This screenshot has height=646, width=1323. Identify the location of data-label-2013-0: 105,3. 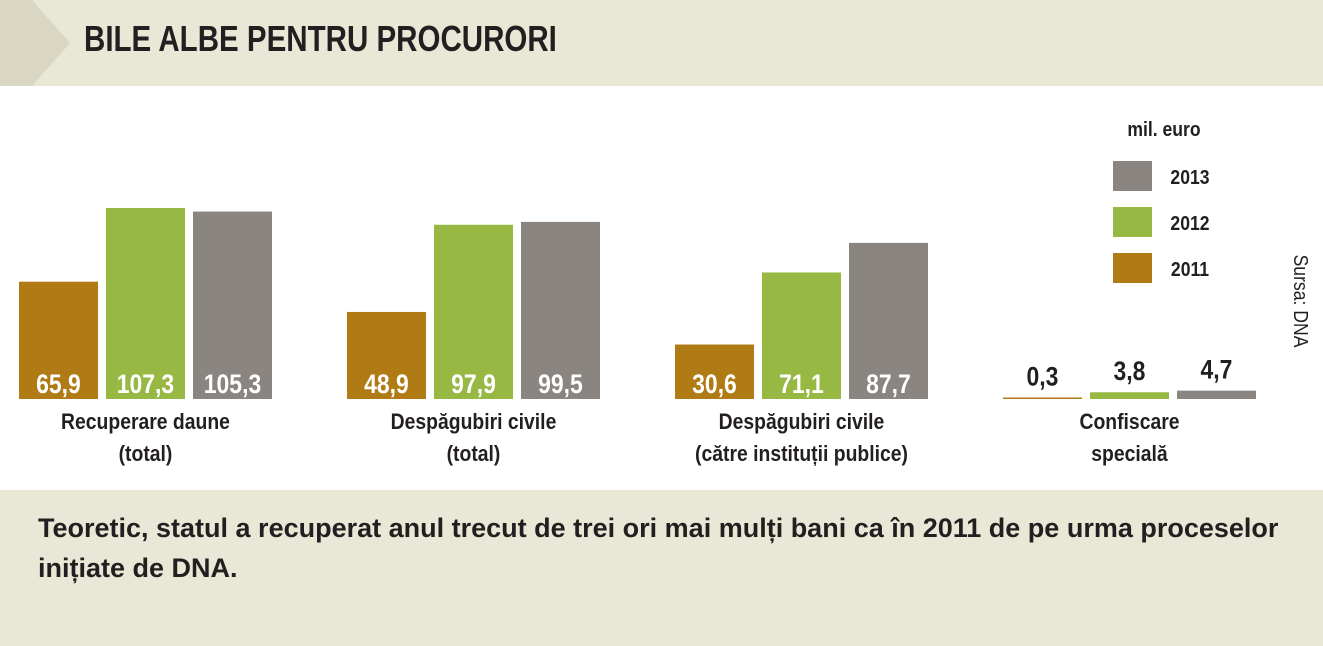
(232, 384).